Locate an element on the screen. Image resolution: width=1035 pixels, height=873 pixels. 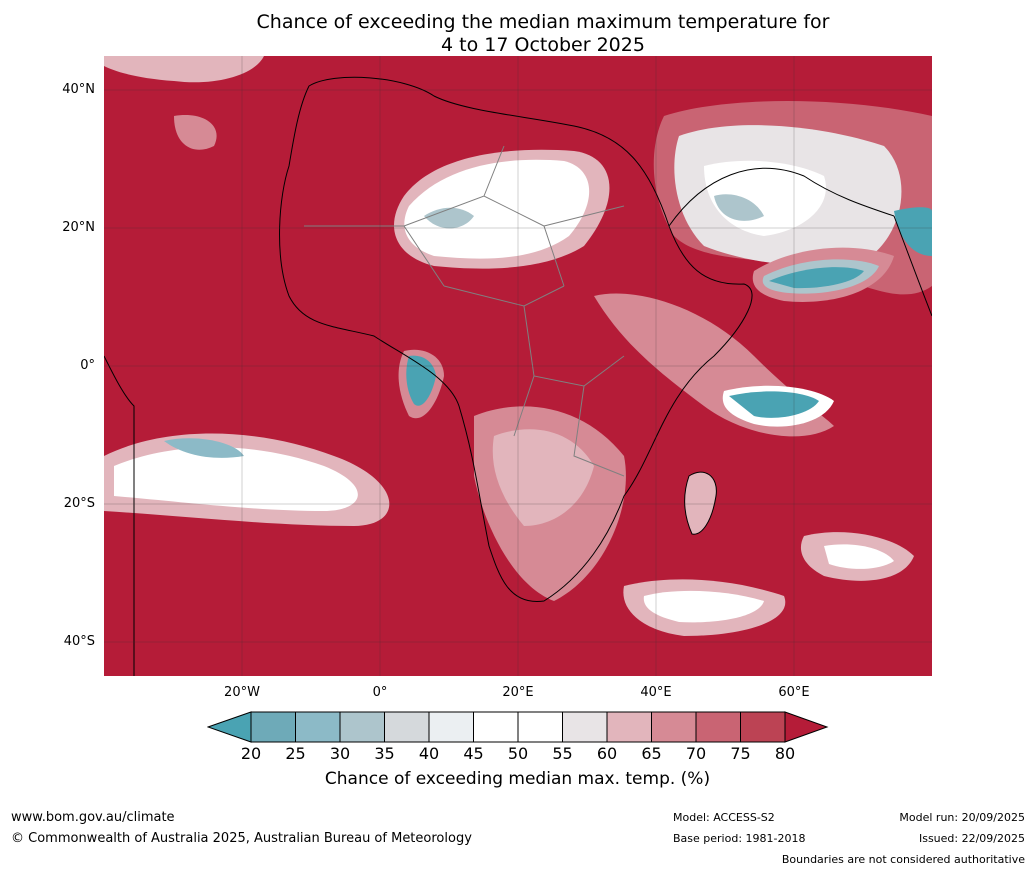
colorbar-tick-label: 45 is located at coordinates (473, 753).